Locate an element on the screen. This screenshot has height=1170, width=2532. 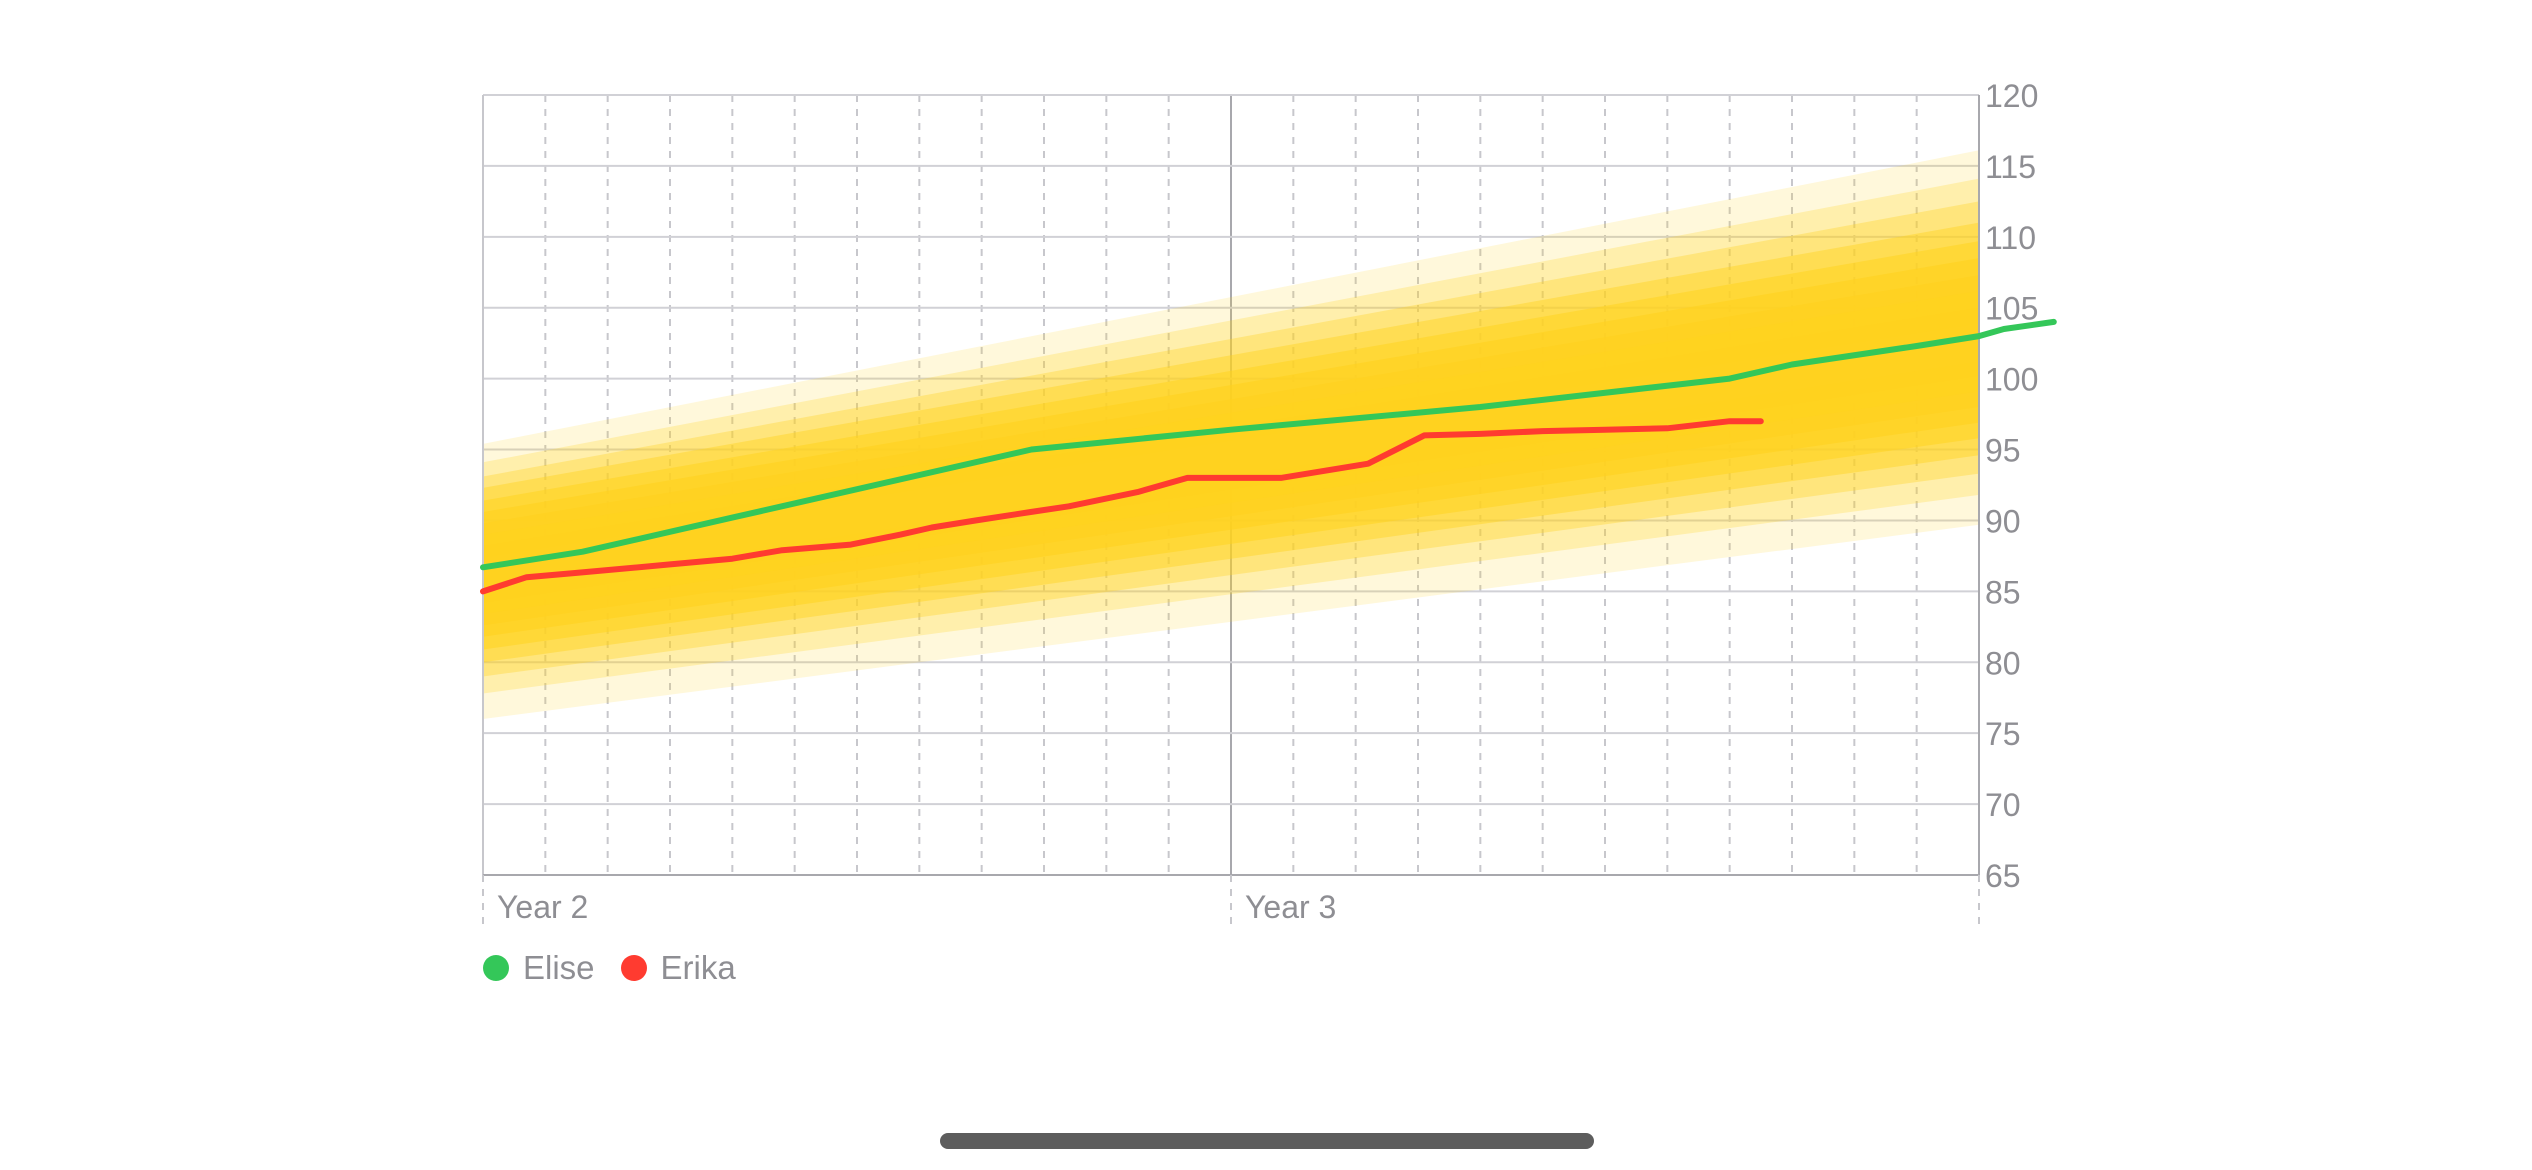
y-tick-label: 70 is located at coordinates (2003, 805).